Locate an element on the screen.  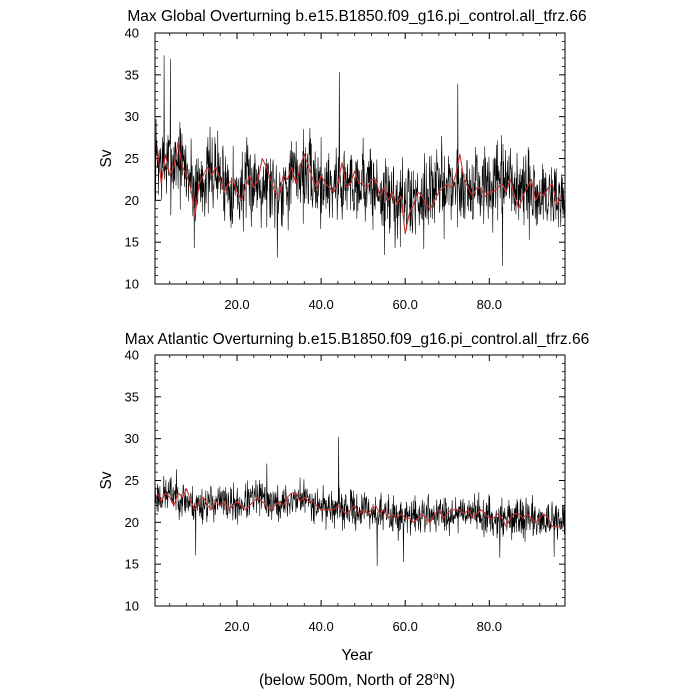
global-y-axis-label: Sv is located at coordinates (106, 158).